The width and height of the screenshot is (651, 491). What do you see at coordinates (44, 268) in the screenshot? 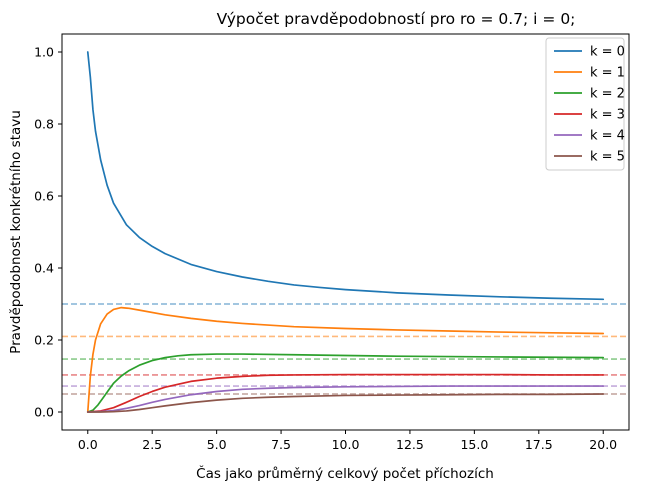
I see `y-tick-label-2: 0.4` at bounding box center [44, 268].